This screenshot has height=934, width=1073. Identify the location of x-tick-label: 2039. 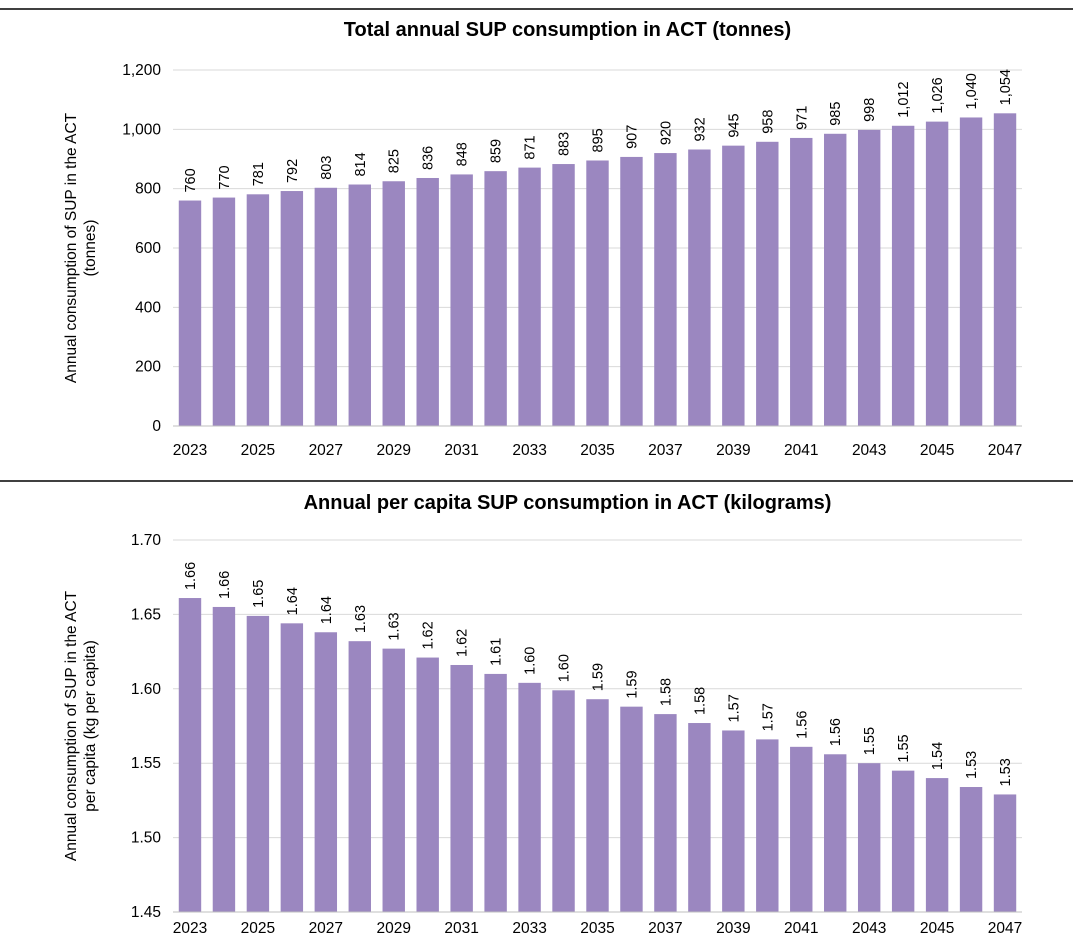
(733, 927).